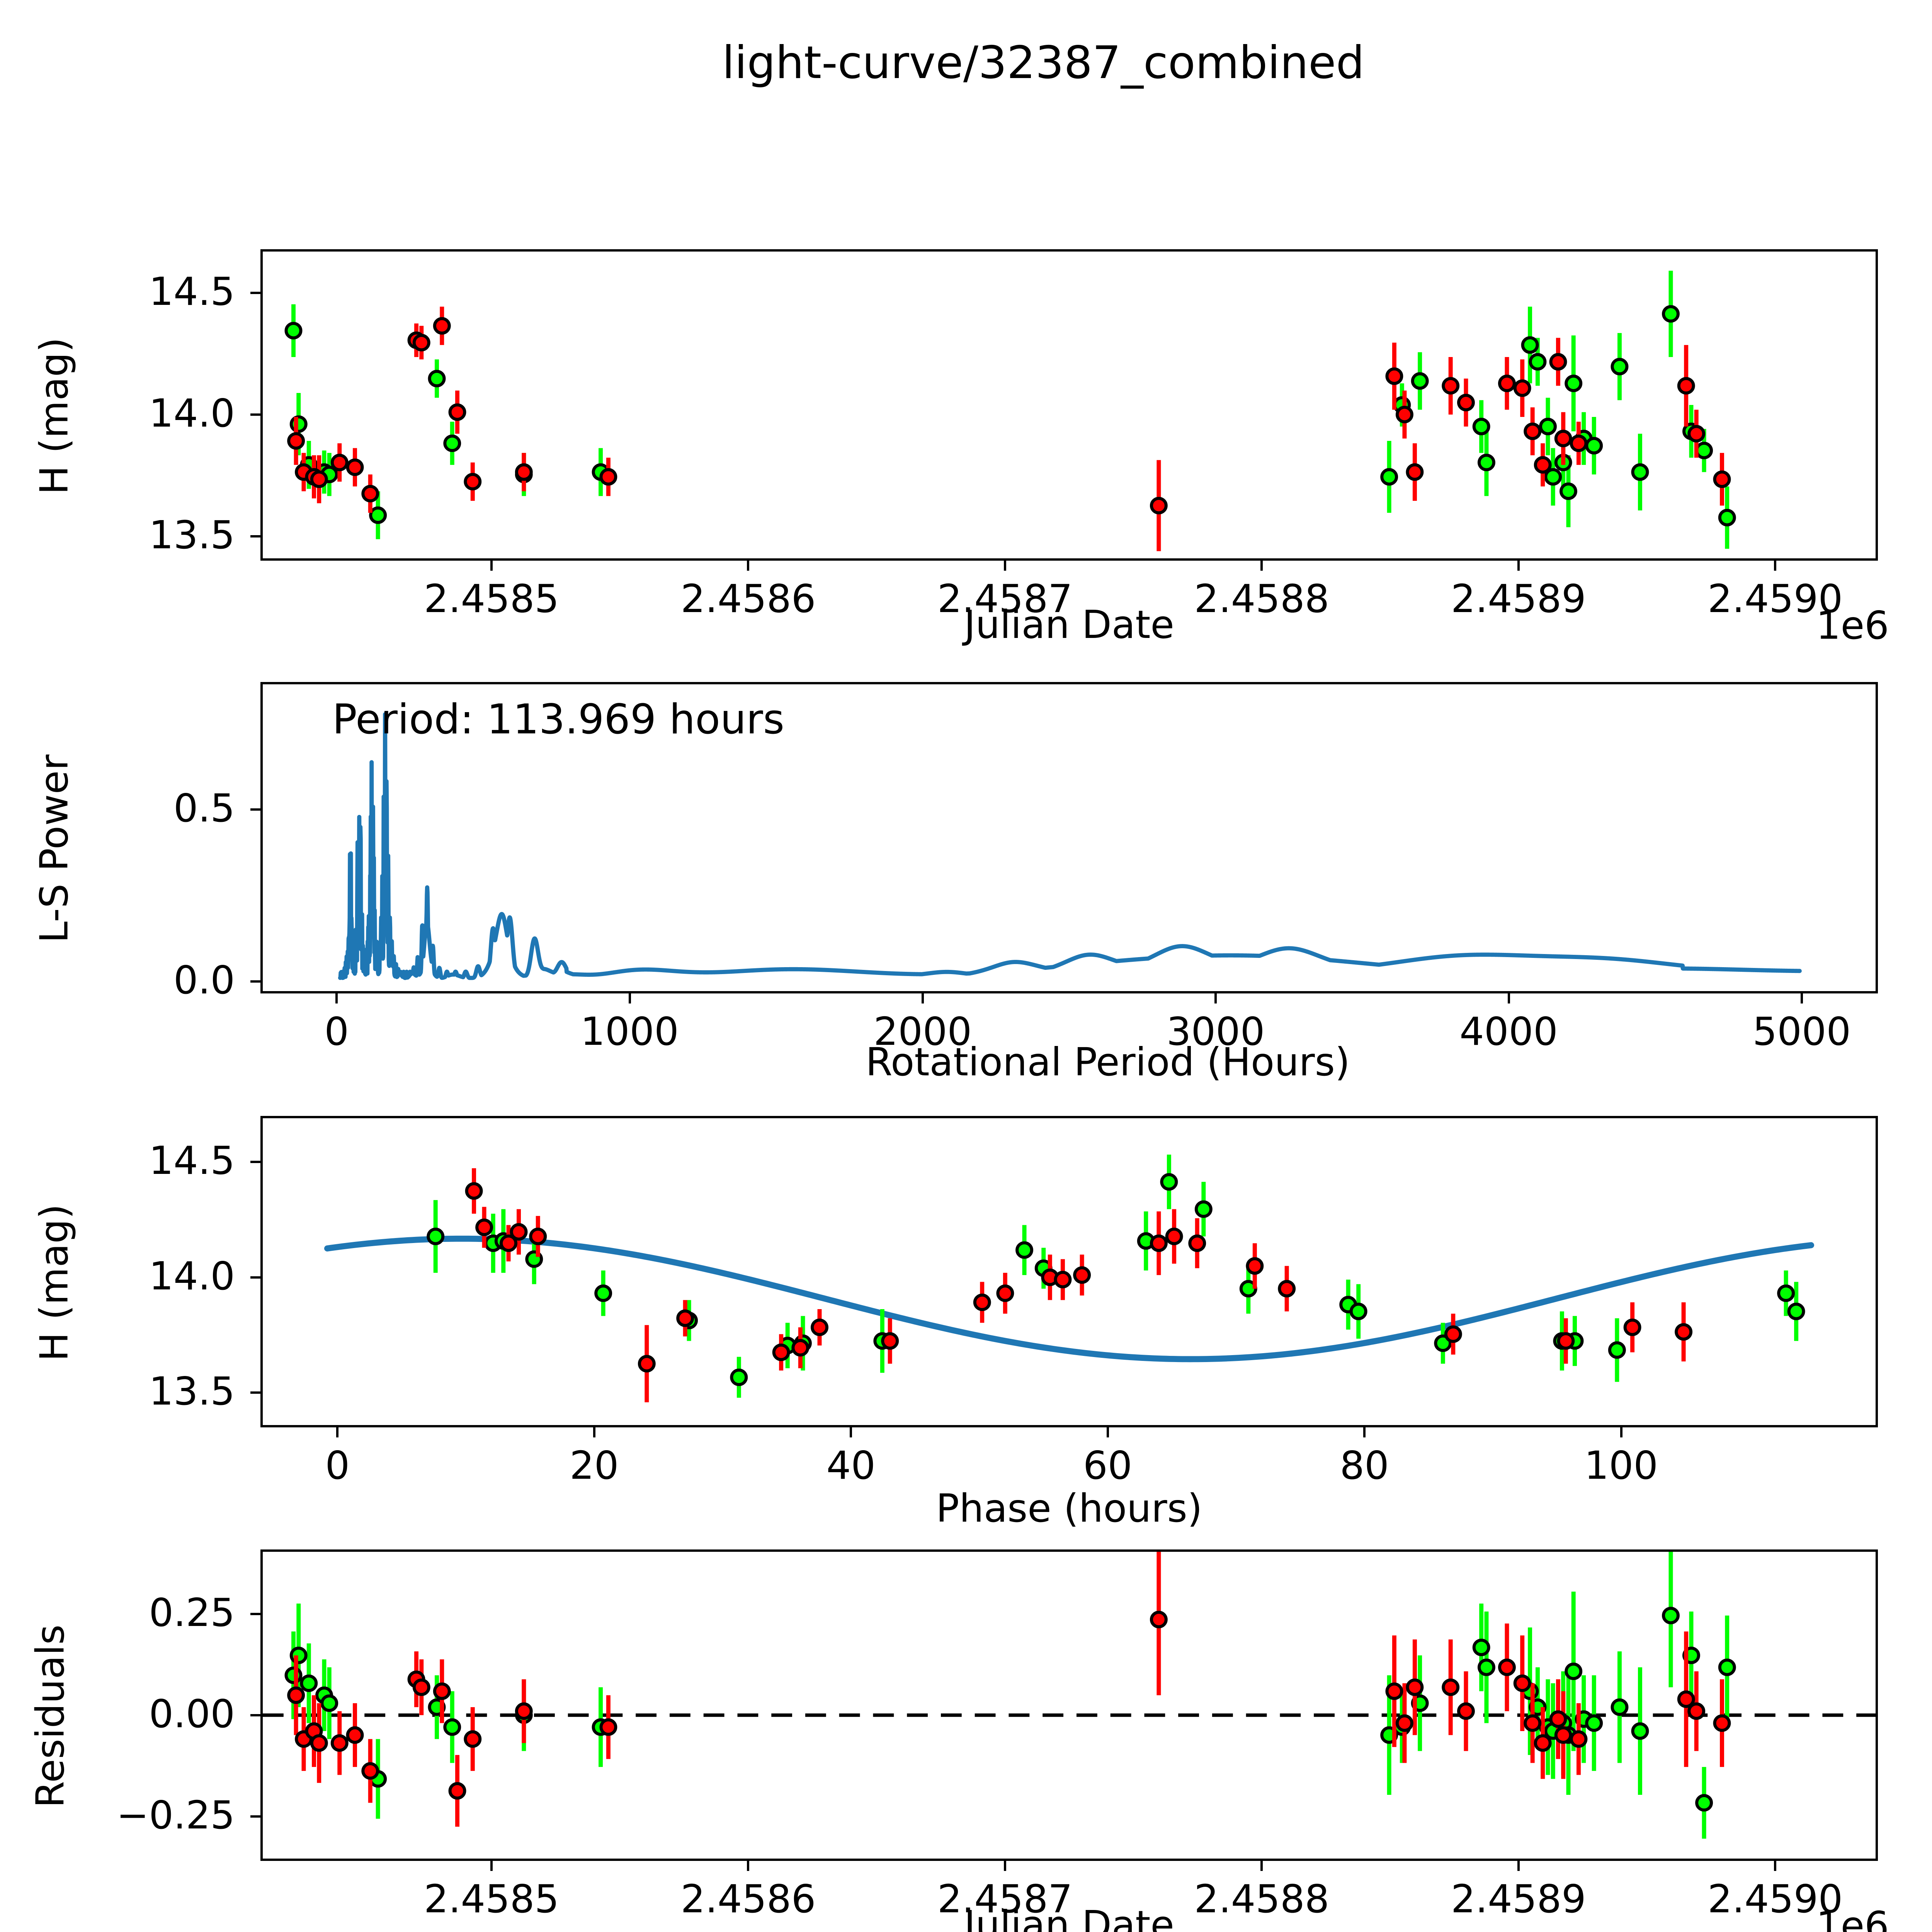 This screenshot has width=1932, height=1932. I want to click on panel-raw-light-curve, so click(1069, 405).